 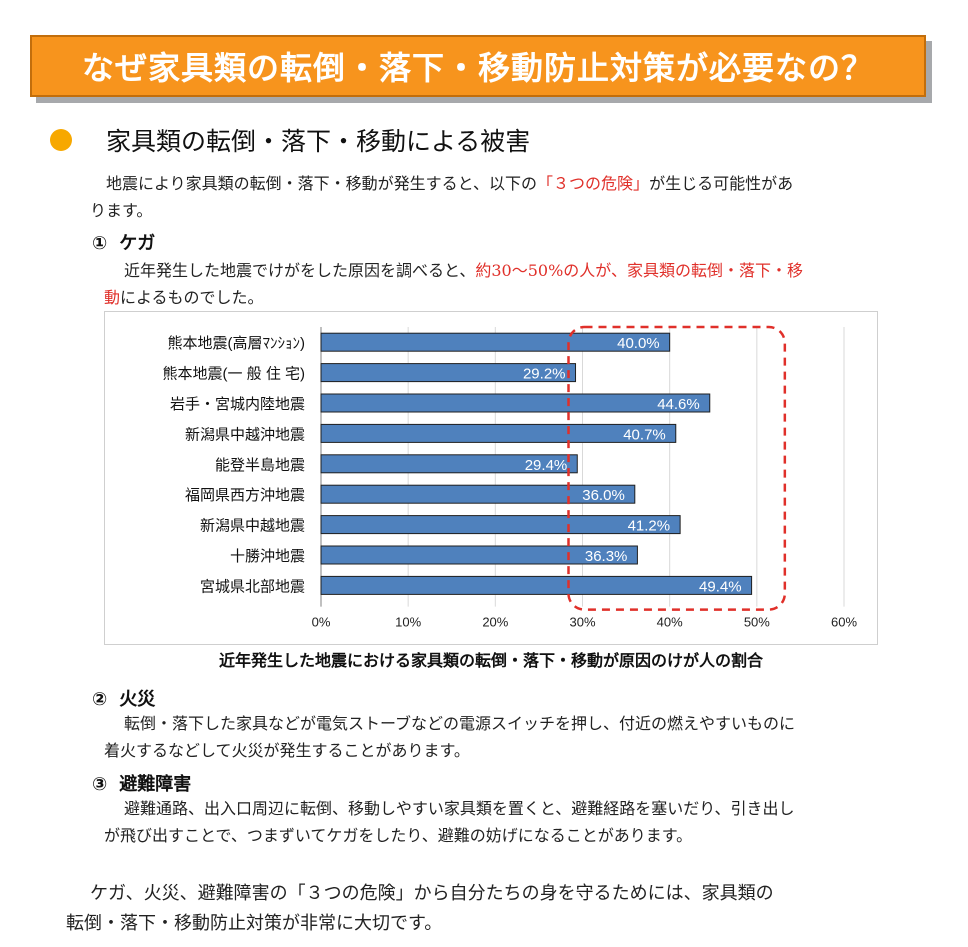 I want to click on chart-category-label: 岩手・宮城内陸地震, so click(x=237, y=404).